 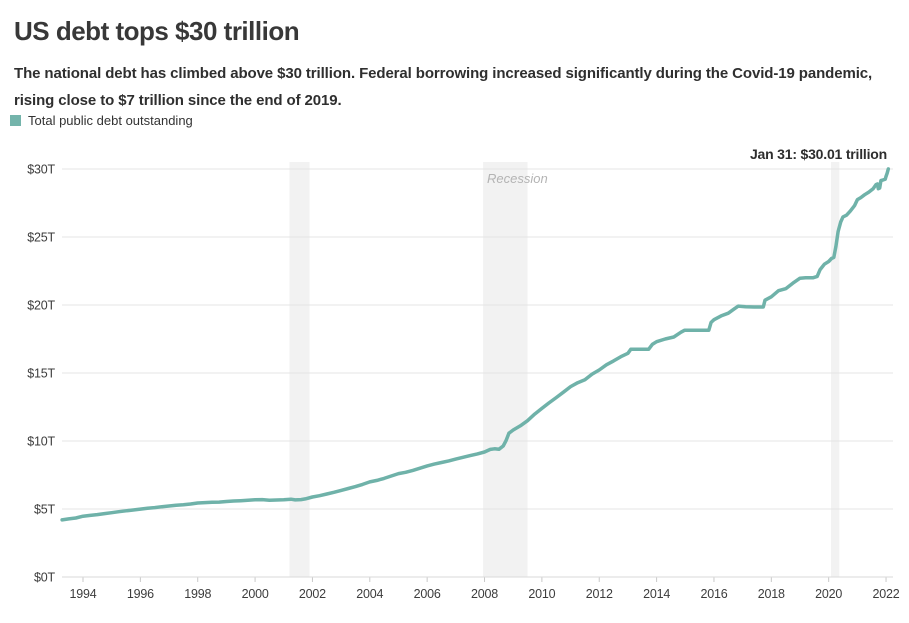 I want to click on x-axis-label: 2018, so click(x=771, y=594).